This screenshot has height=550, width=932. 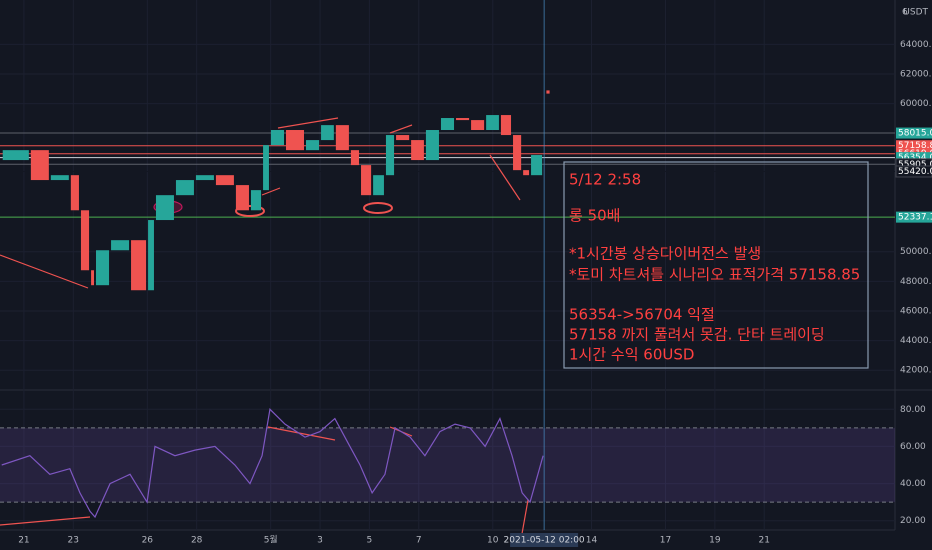 I want to click on price-badge-label: 56354.00, so click(x=915, y=158).